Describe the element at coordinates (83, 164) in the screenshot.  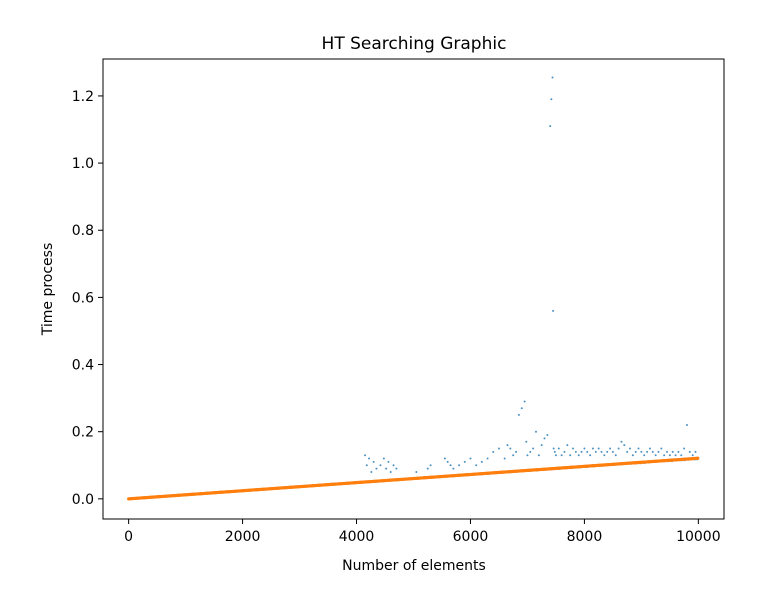
I see `y-tick-label: 1.0` at that location.